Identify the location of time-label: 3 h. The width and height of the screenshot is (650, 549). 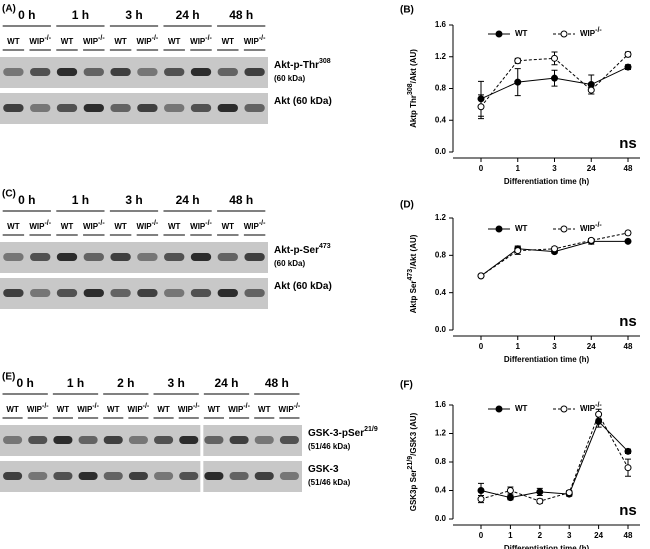
(133, 200).